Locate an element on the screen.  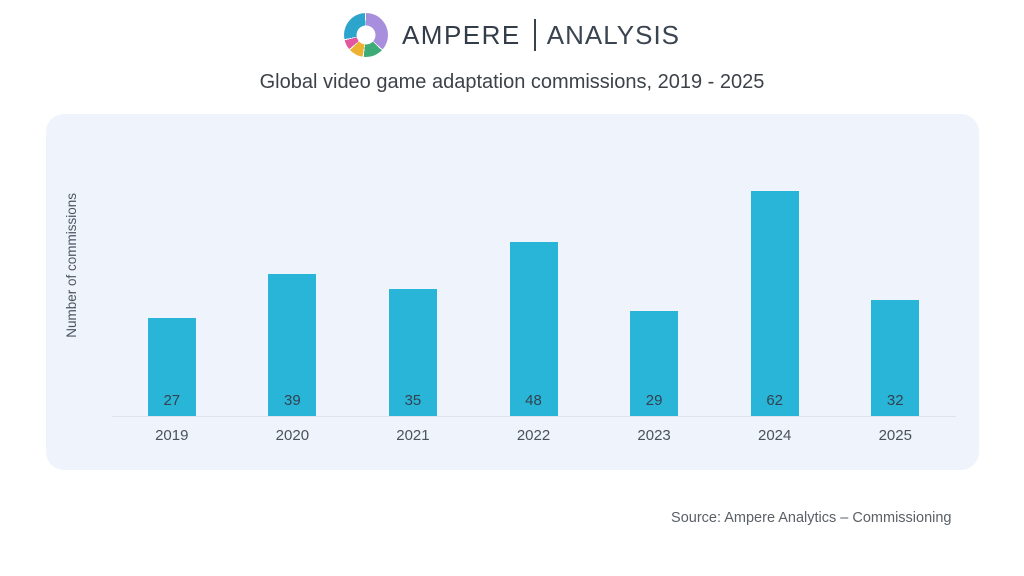
footer: Source: Ampere Analytics – Commissioning is located at coordinates (512, 518).